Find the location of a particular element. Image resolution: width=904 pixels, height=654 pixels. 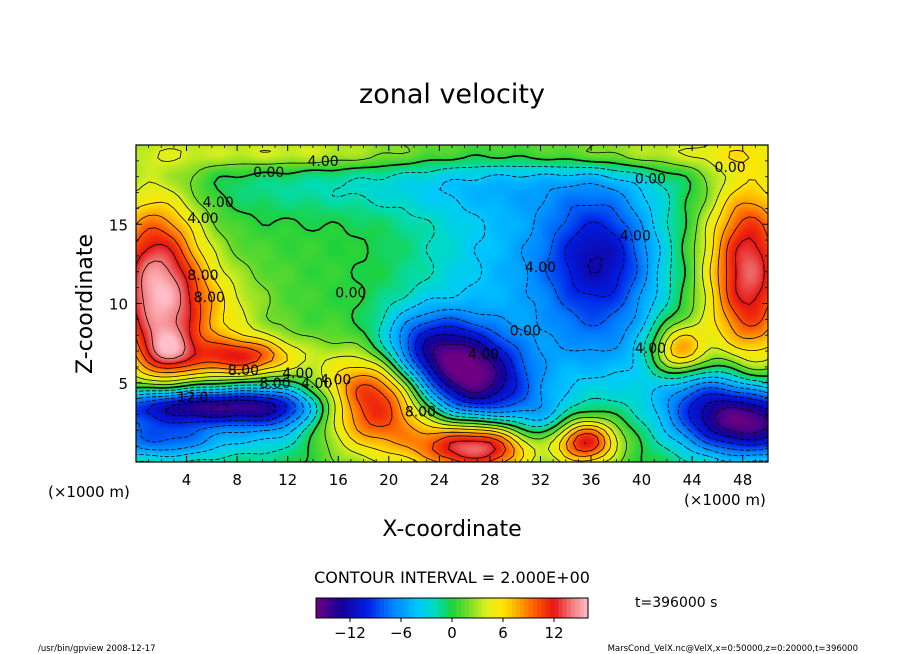

colorbar-tick-label: 0 is located at coordinates (452, 633).